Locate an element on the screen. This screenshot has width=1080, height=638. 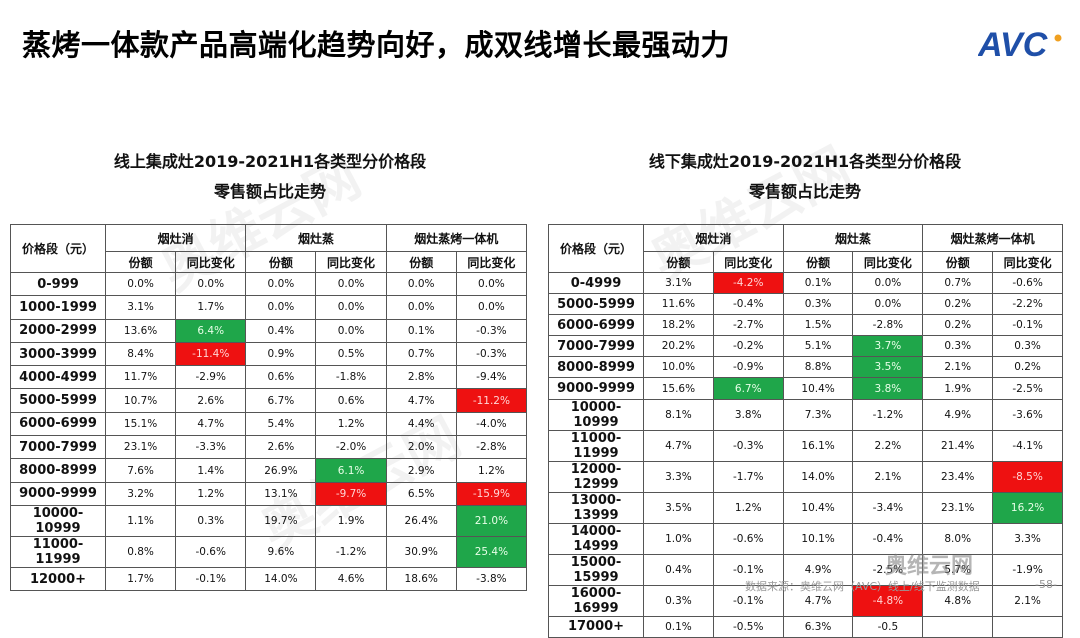
yoy-change-cell: -0.5% is located at coordinates (748, 626).